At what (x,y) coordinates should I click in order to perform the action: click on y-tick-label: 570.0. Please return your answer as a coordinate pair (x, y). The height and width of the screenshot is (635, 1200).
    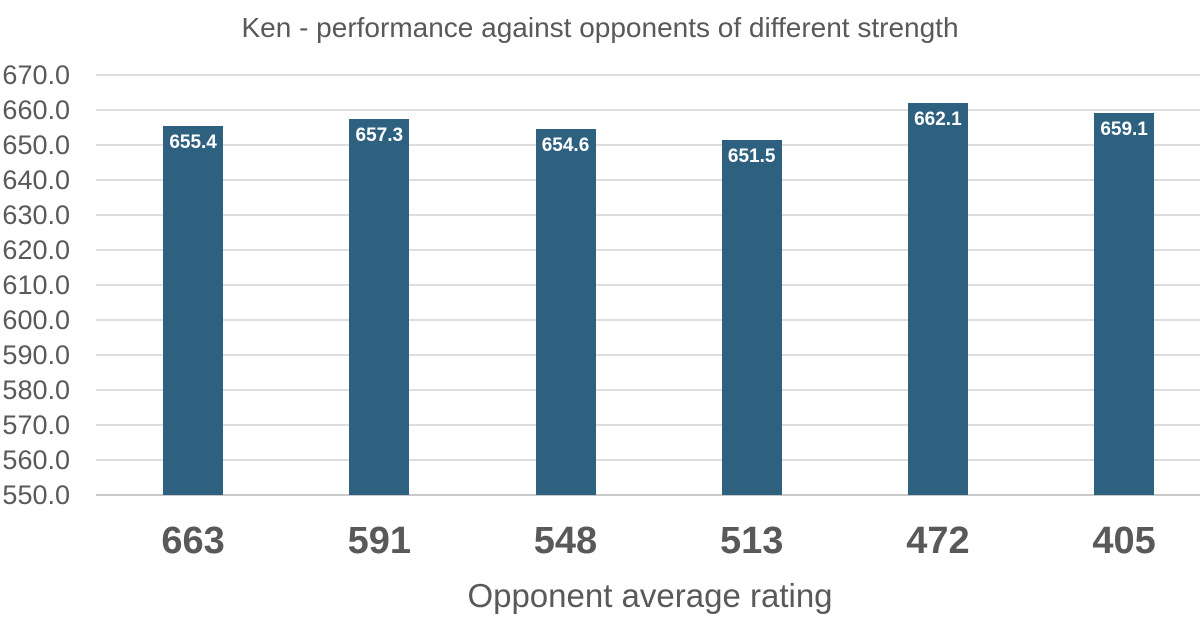
    Looking at the image, I should click on (36, 425).